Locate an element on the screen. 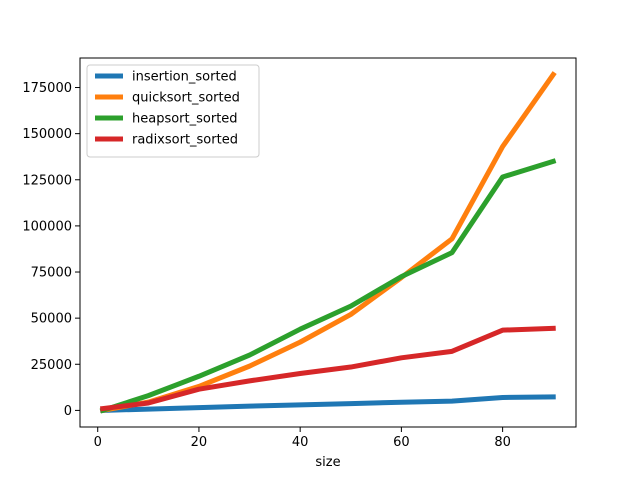 The height and width of the screenshot is (480, 640). x-tick-label: 20 is located at coordinates (199, 442).